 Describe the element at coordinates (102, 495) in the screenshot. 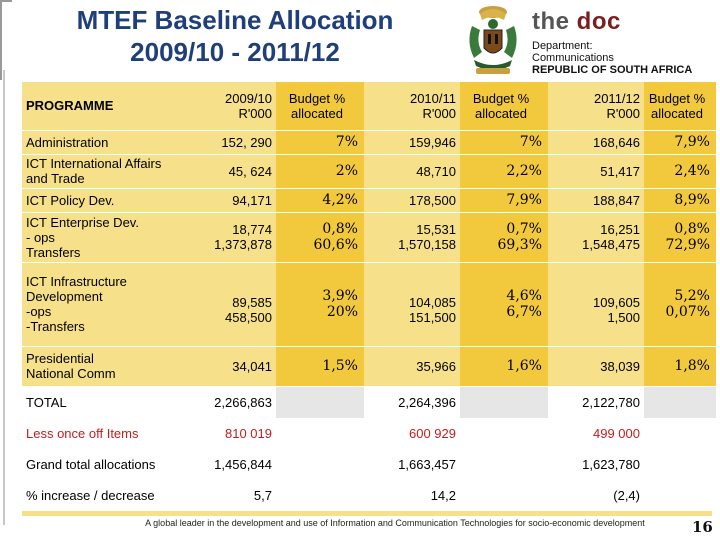

I see `row-label: % increase / decrease` at that location.